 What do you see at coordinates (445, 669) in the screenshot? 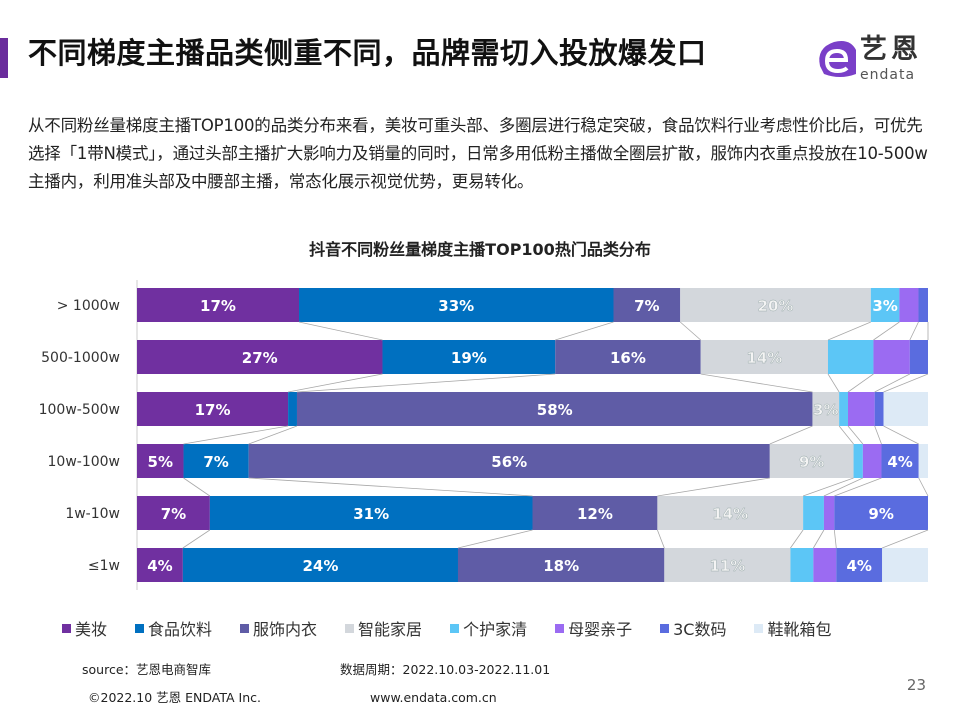
I see `data-period-text: 数据周期：2022.10.03-2022.11.01` at bounding box center [445, 669].